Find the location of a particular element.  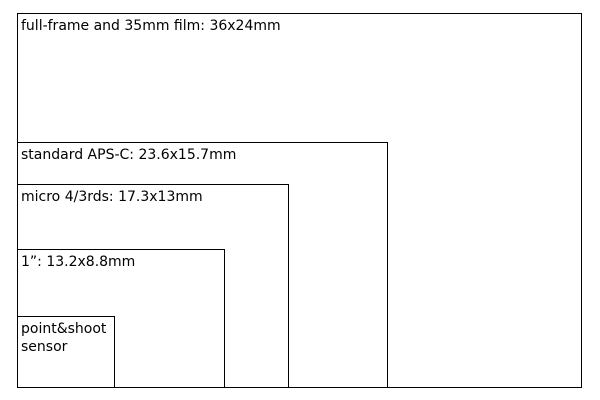

aps-c-sensor-label: standard APS-C: 23.6x15.7mm is located at coordinates (129, 155).